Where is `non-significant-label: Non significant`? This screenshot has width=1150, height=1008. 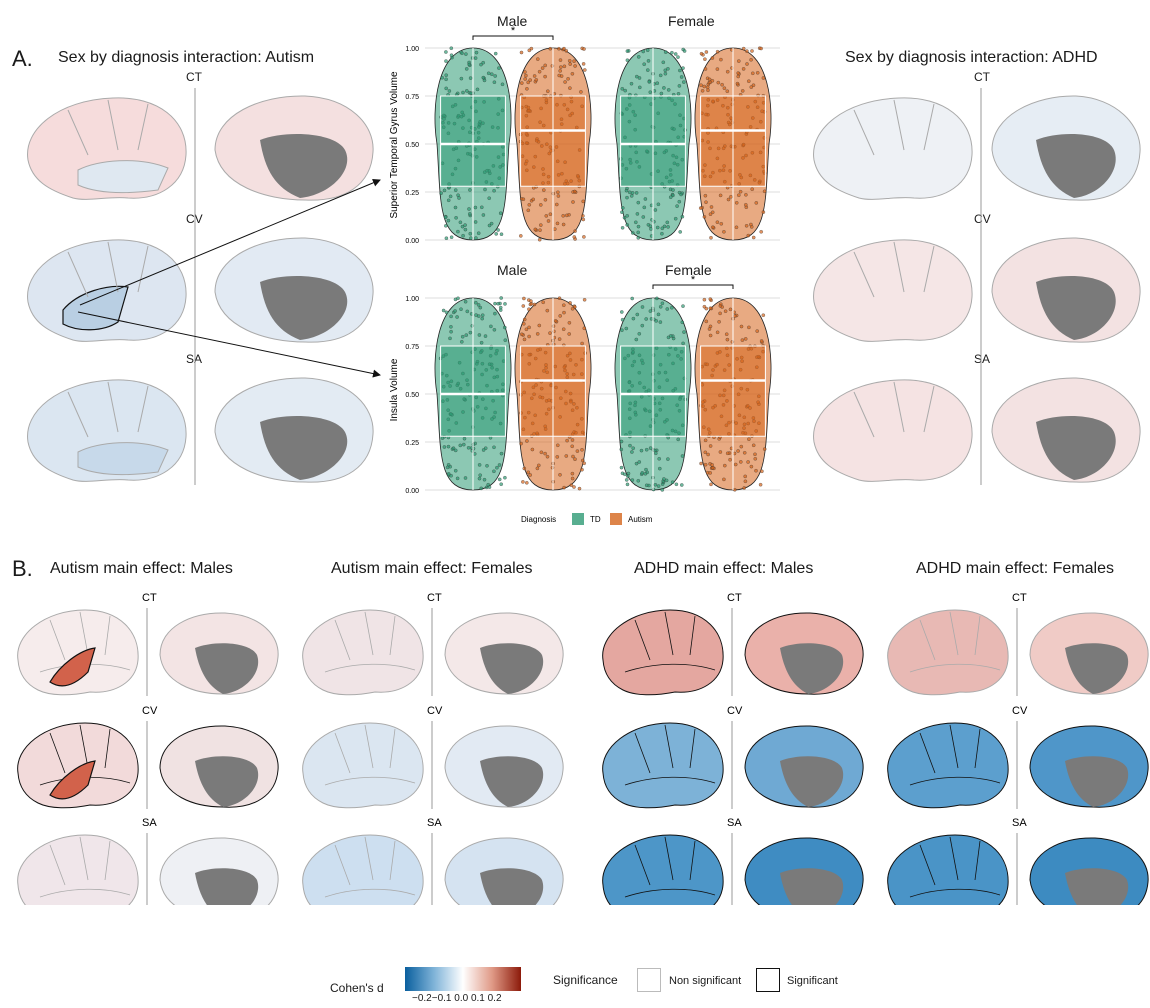
non-significant-label: Non significant is located at coordinates (705, 981).